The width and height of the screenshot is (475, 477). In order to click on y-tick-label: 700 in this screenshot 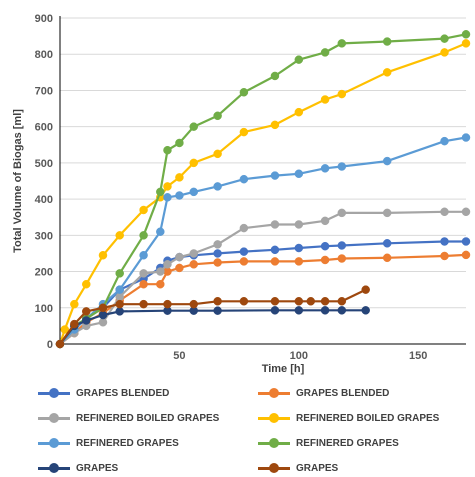, I will do `click(44, 91)`.